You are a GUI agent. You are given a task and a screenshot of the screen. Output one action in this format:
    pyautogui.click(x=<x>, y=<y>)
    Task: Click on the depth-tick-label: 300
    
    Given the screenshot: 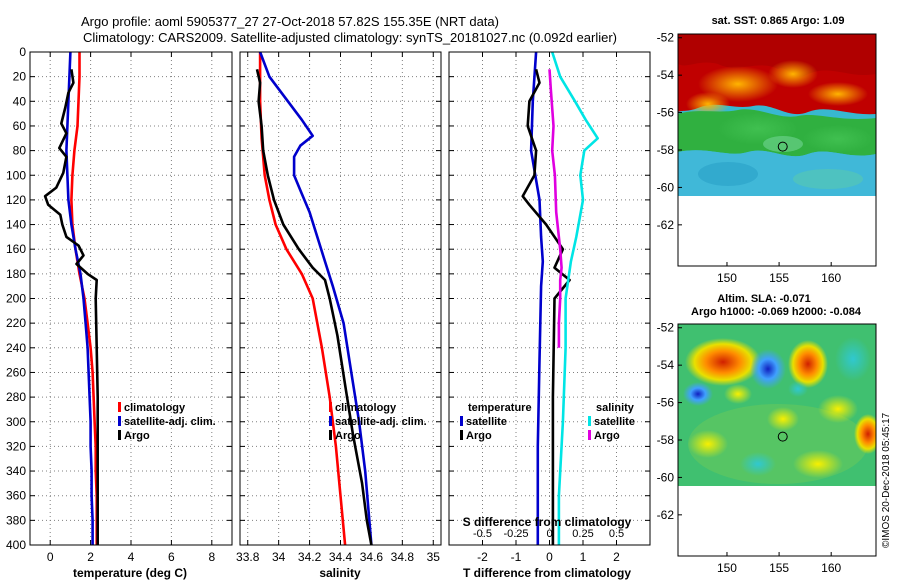 What is the action you would take?
    pyautogui.click(x=16, y=422)
    